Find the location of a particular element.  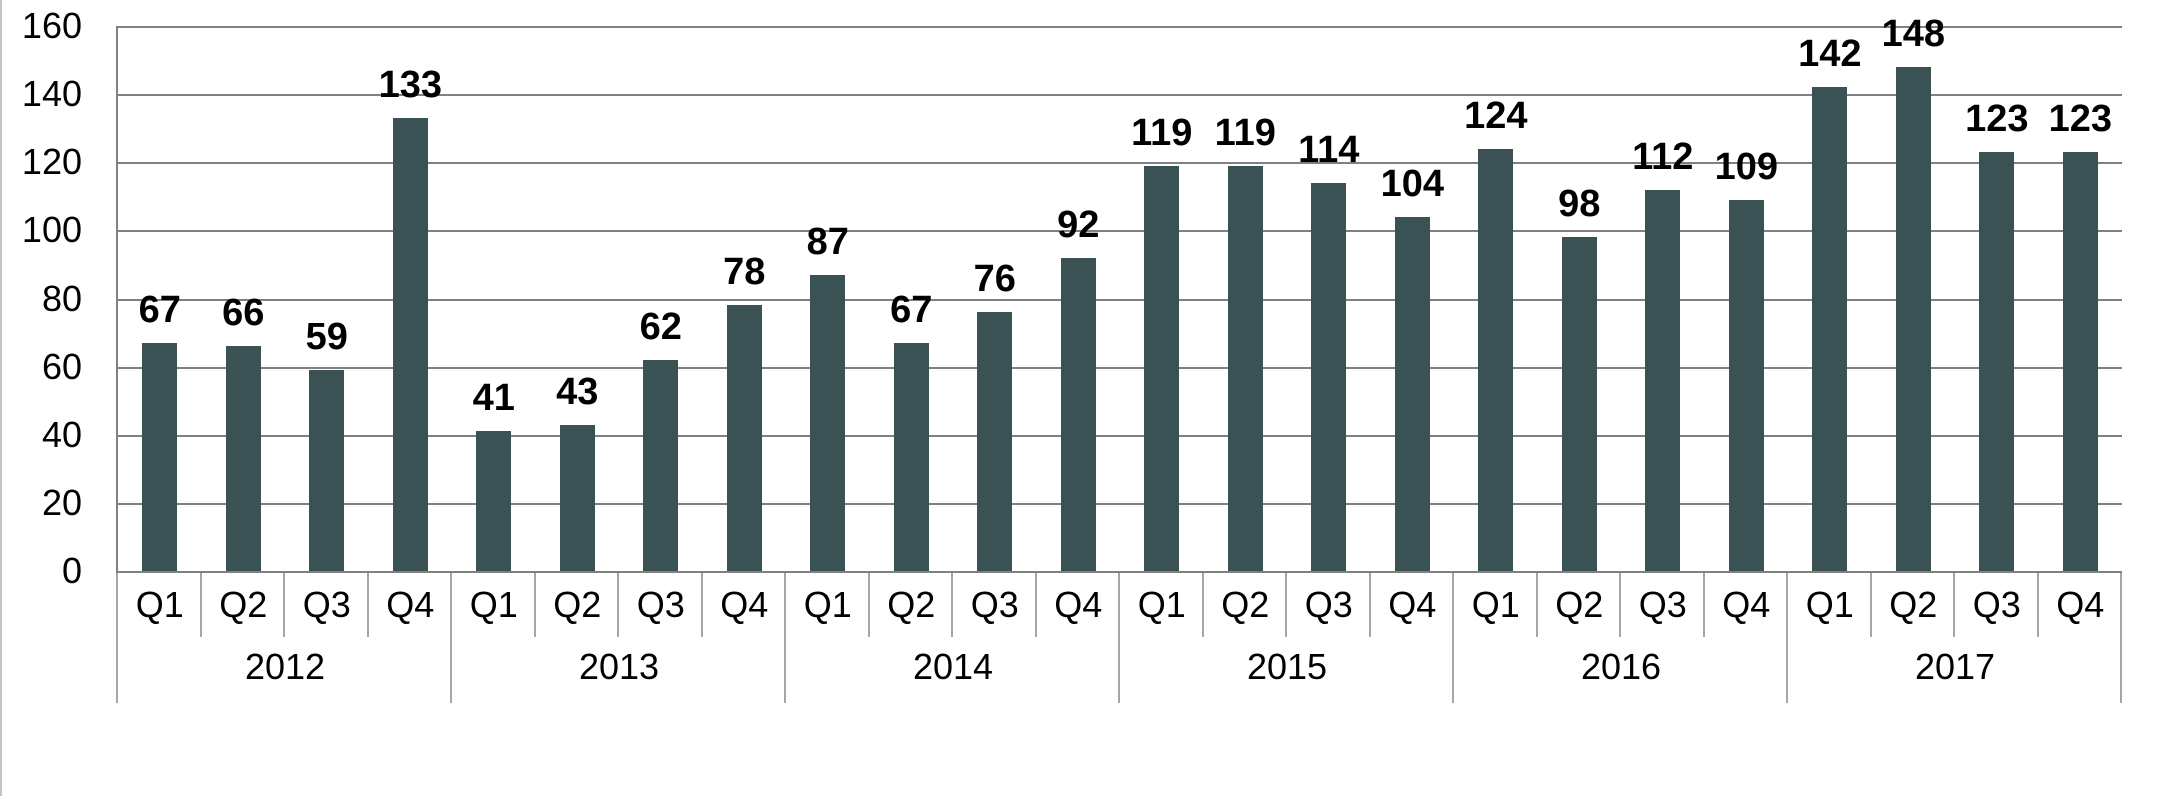

y-axis-tick-label: 140 is located at coordinates (51, 94).